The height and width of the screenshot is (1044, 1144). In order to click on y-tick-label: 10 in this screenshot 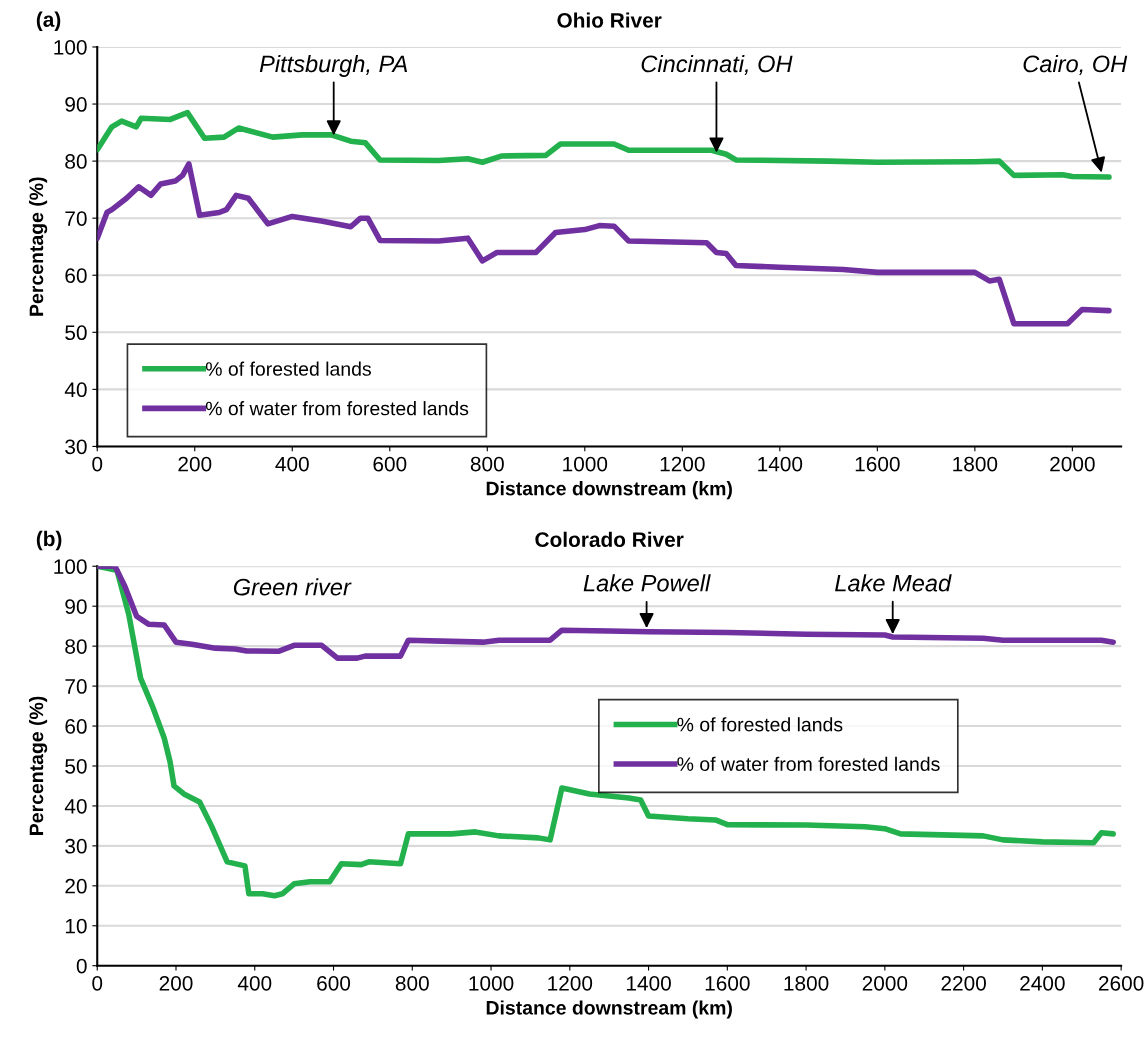, I will do `click(76, 926)`.